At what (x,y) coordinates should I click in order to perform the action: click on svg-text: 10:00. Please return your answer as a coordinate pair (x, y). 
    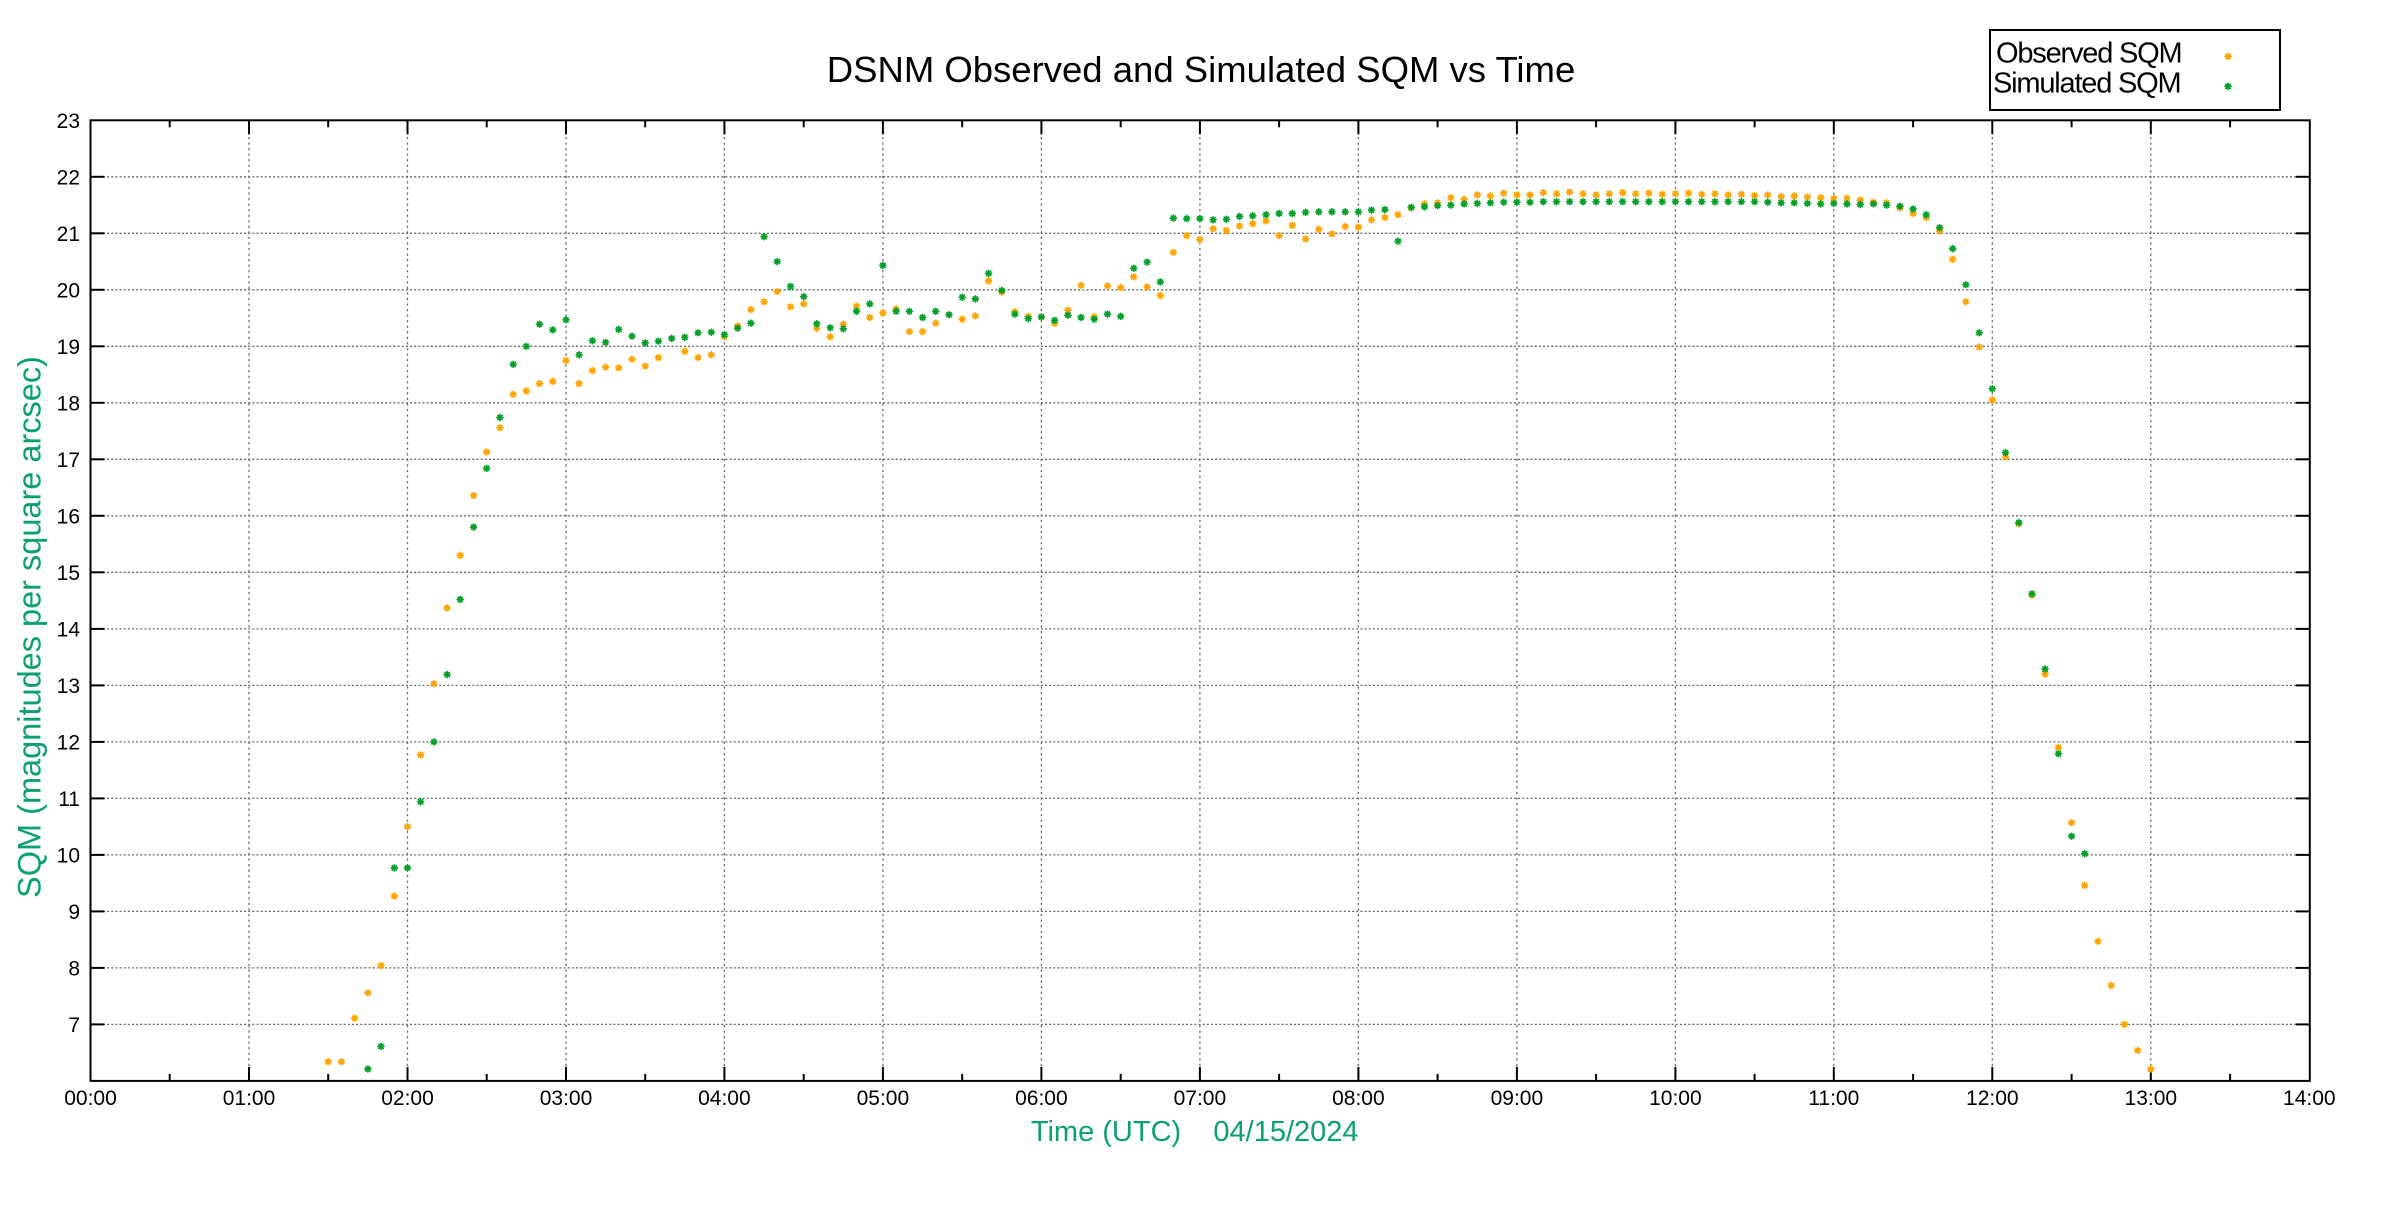
    Looking at the image, I should click on (1675, 1098).